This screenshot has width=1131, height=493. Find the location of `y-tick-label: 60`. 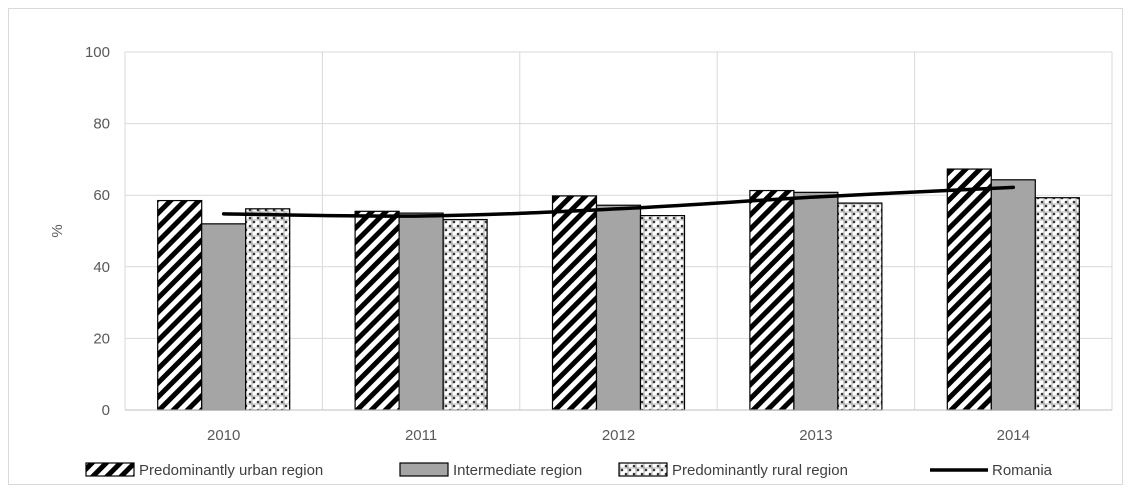

y-tick-label: 60 is located at coordinates (101, 195).